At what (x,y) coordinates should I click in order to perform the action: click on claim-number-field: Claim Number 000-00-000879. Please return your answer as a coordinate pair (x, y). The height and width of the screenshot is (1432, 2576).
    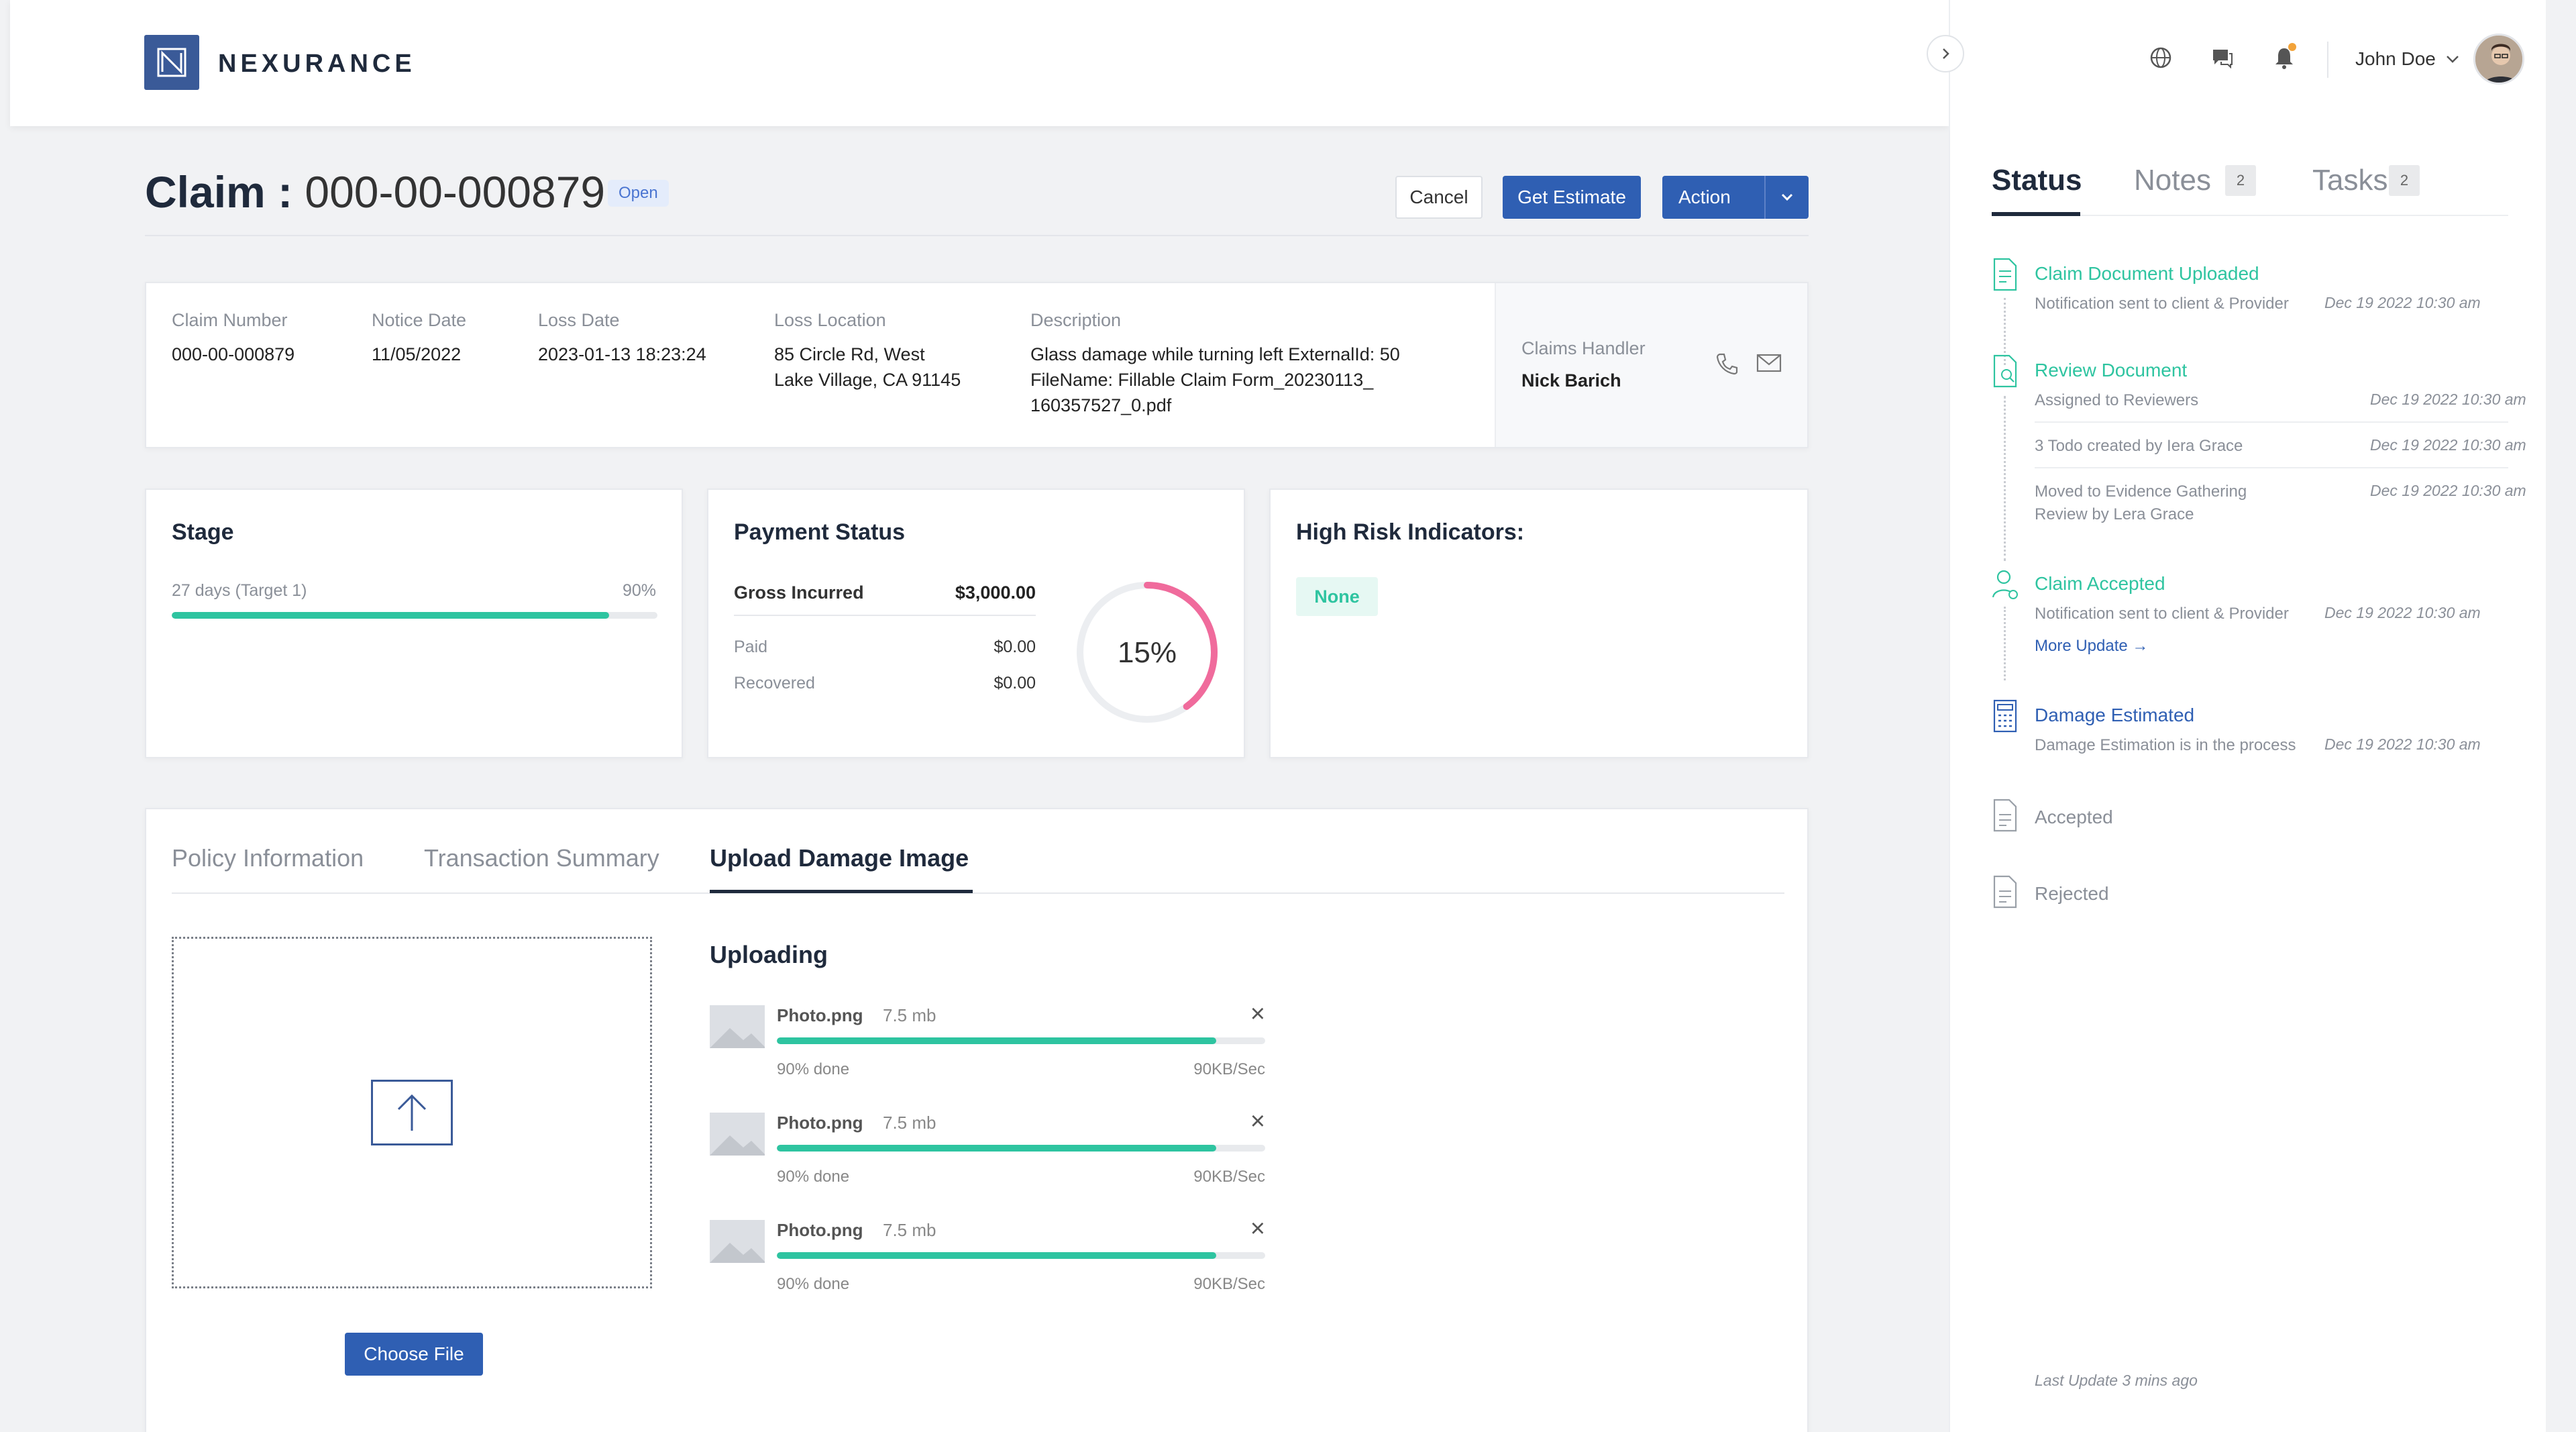
    Looking at the image, I should click on (233, 338).